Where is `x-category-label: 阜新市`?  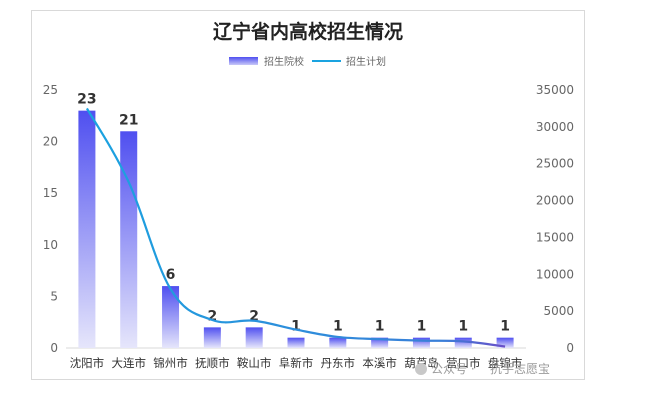 x-category-label: 阜新市 is located at coordinates (296, 363).